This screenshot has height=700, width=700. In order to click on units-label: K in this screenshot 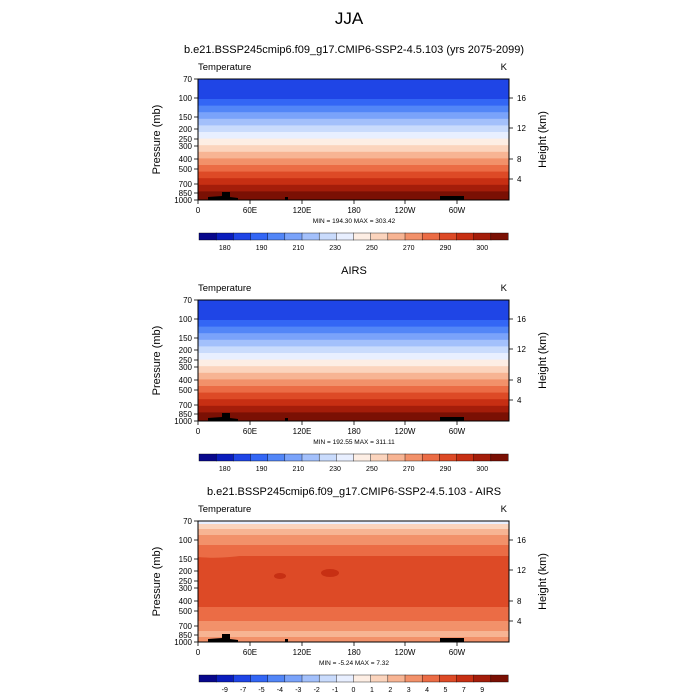, I will do `click(504, 67)`.